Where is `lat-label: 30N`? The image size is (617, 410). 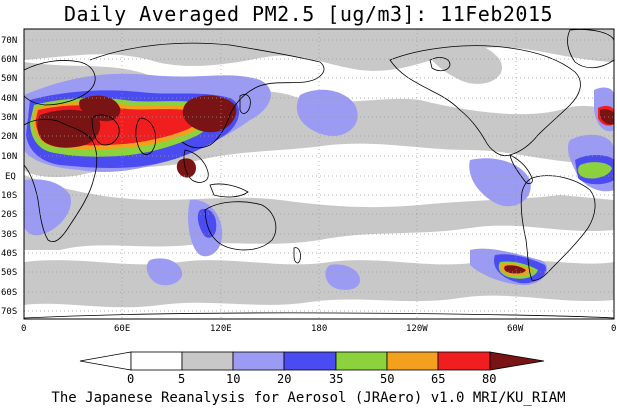
lat-label: 30N is located at coordinates (9, 118).